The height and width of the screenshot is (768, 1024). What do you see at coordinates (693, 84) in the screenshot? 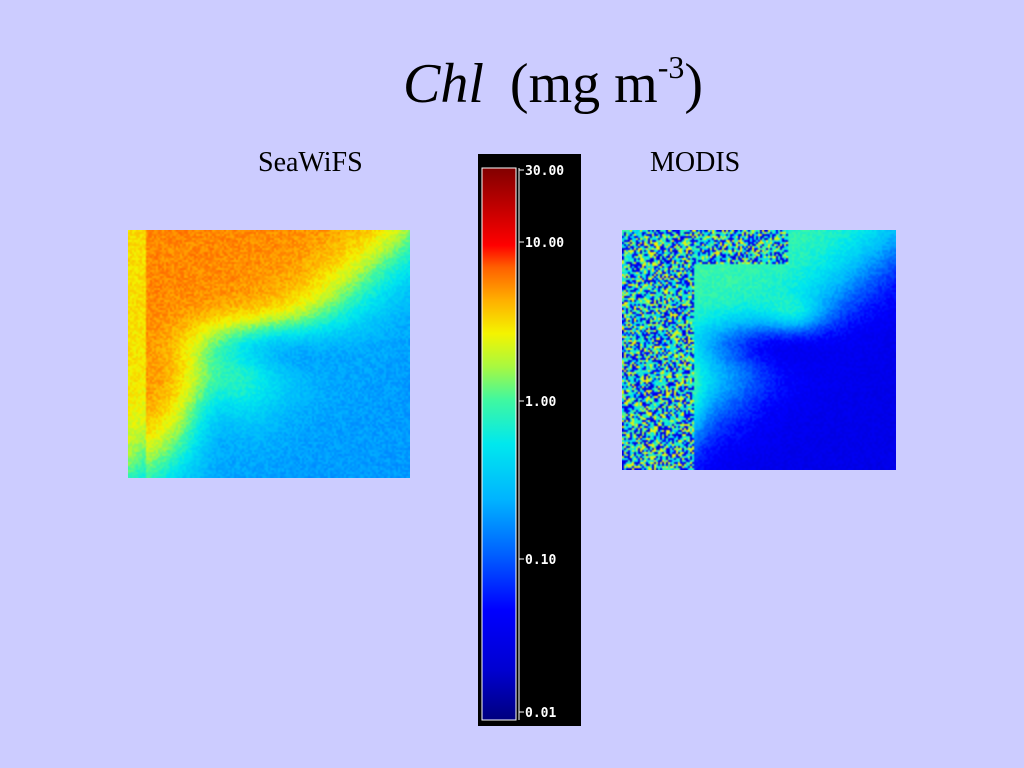
I see `title-units-close: )` at bounding box center [693, 84].